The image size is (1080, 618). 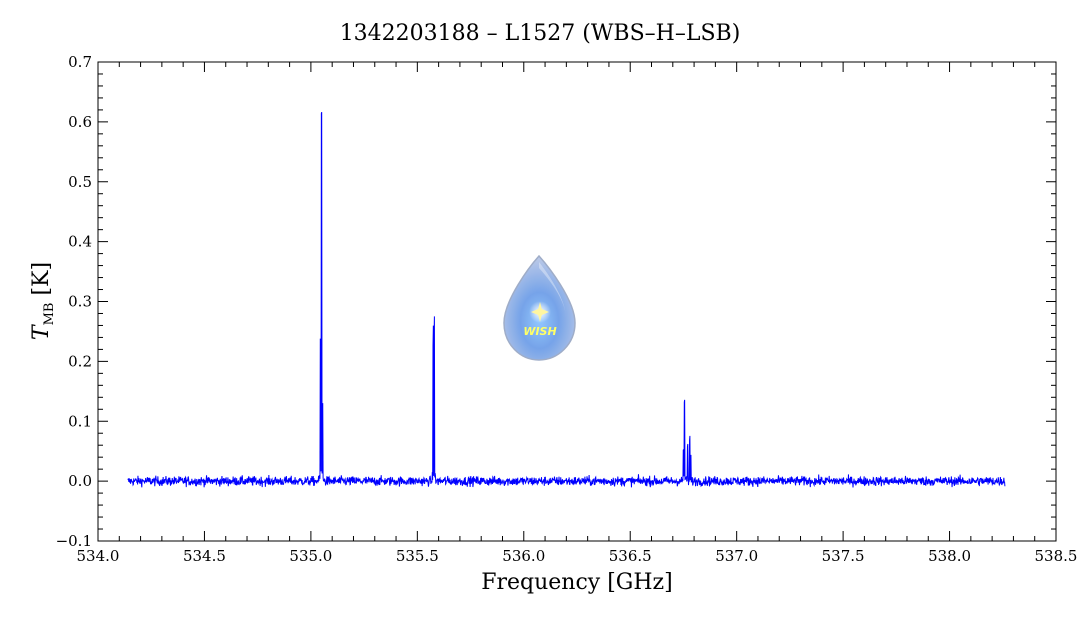 What do you see at coordinates (539, 331) in the screenshot?
I see `logo-text: WISH` at bounding box center [539, 331].